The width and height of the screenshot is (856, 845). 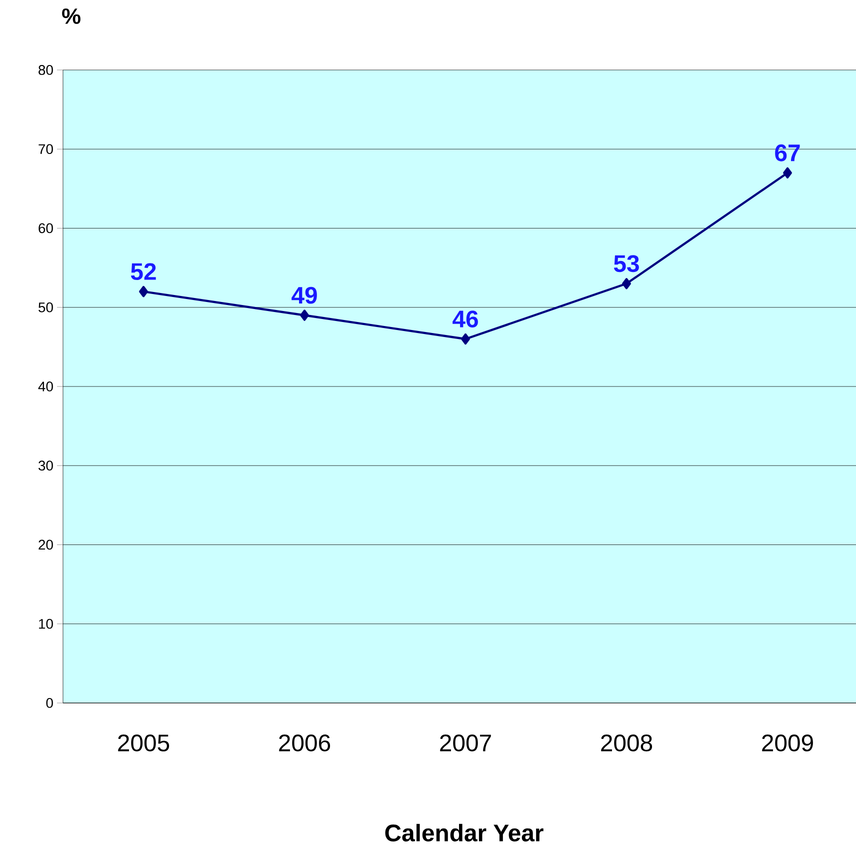 What do you see at coordinates (304, 295) in the screenshot?
I see `data-label: 49` at bounding box center [304, 295].